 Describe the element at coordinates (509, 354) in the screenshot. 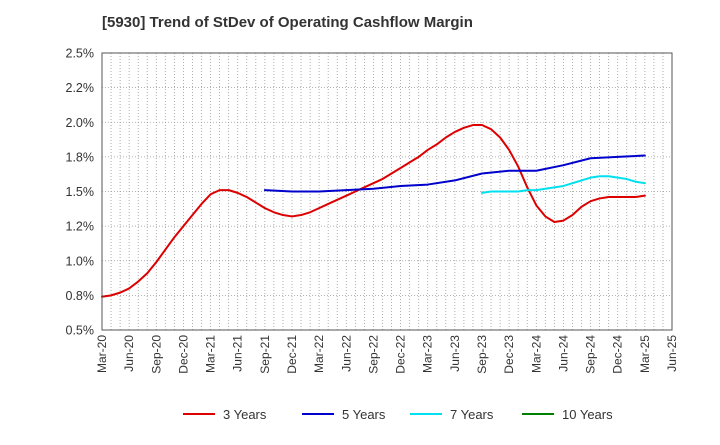

I see `x-tick-label: Dec-23` at that location.